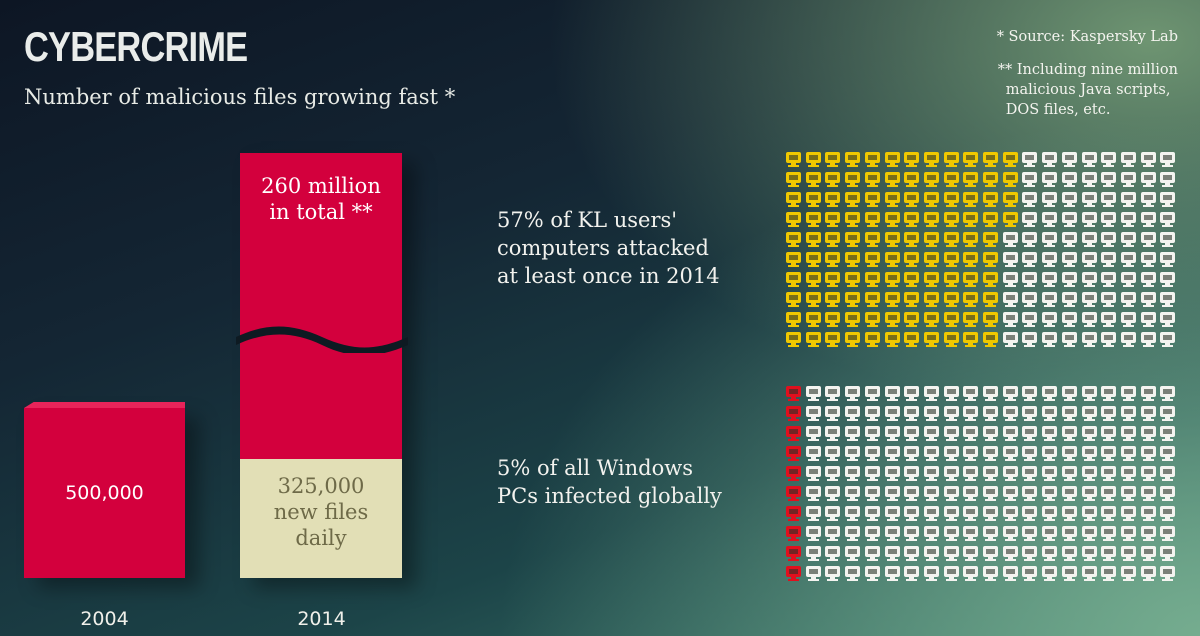 This screenshot has height=636, width=1200. Describe the element at coordinates (986, 486) in the screenshot. I see `waffle-infected` at that location.